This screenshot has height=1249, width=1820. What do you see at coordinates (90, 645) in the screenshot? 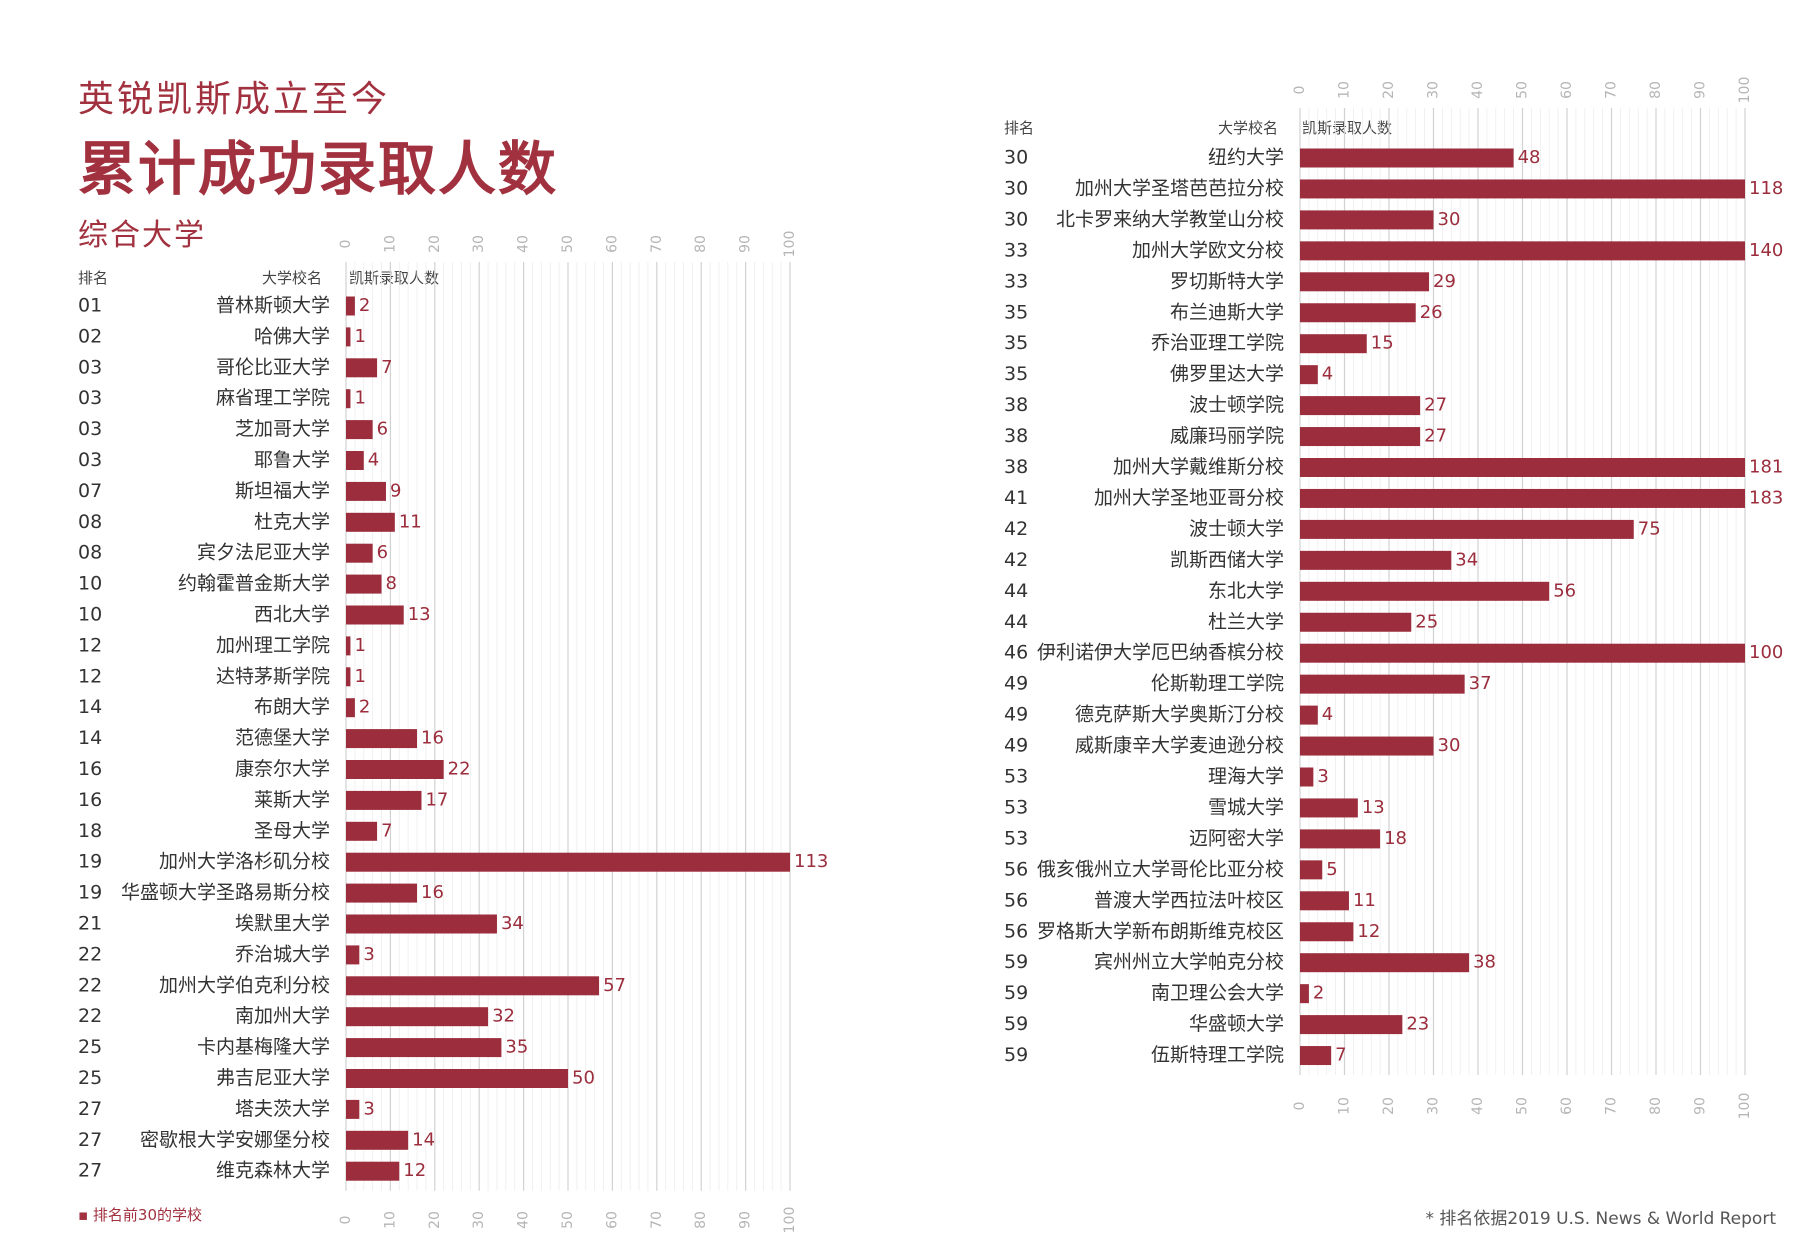
I see `rank-label: 12` at bounding box center [90, 645].